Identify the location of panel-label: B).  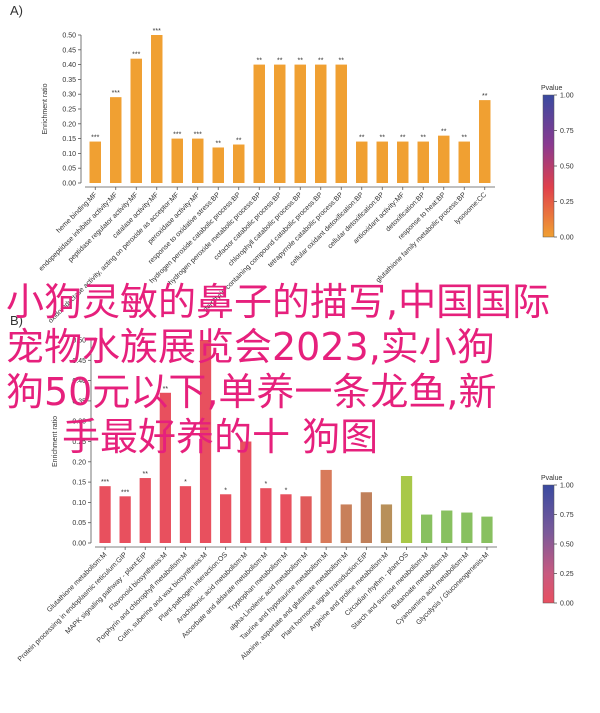
(16, 320).